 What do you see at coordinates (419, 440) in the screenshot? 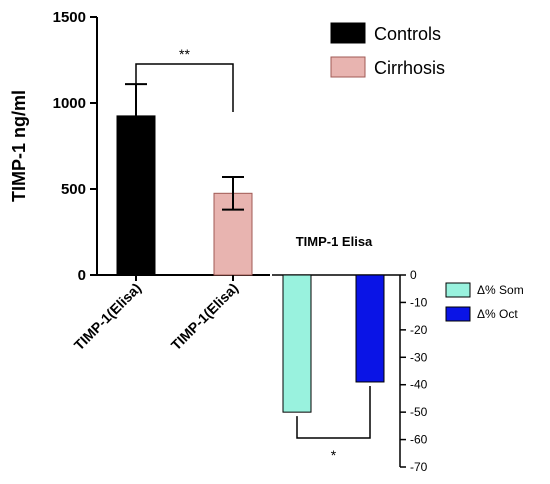
I see `chart-2-y-tick-label: -60` at bounding box center [419, 440].